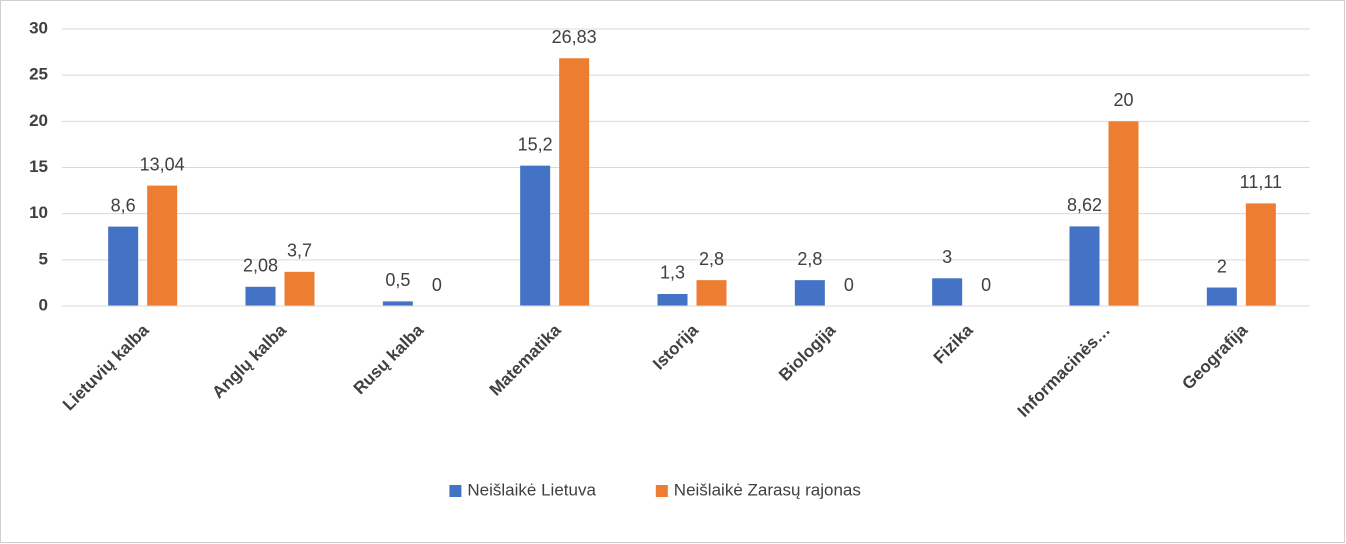 This screenshot has height=544, width=1346. Describe the element at coordinates (162, 164) in the screenshot. I see `value-label: 13,04` at that location.